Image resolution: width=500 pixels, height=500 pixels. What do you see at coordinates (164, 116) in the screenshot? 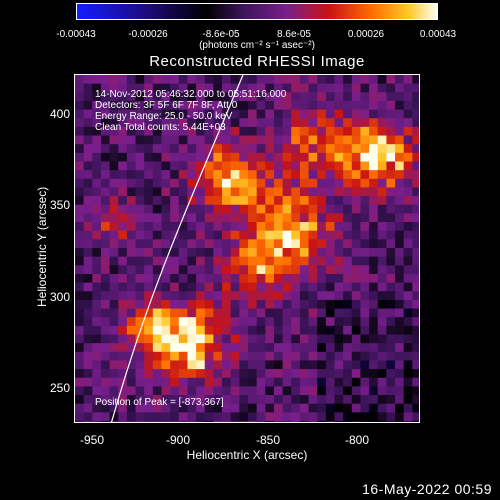
I see `info-energy: Energy Range: 25.0 - 50.0 keV` at bounding box center [164, 116].